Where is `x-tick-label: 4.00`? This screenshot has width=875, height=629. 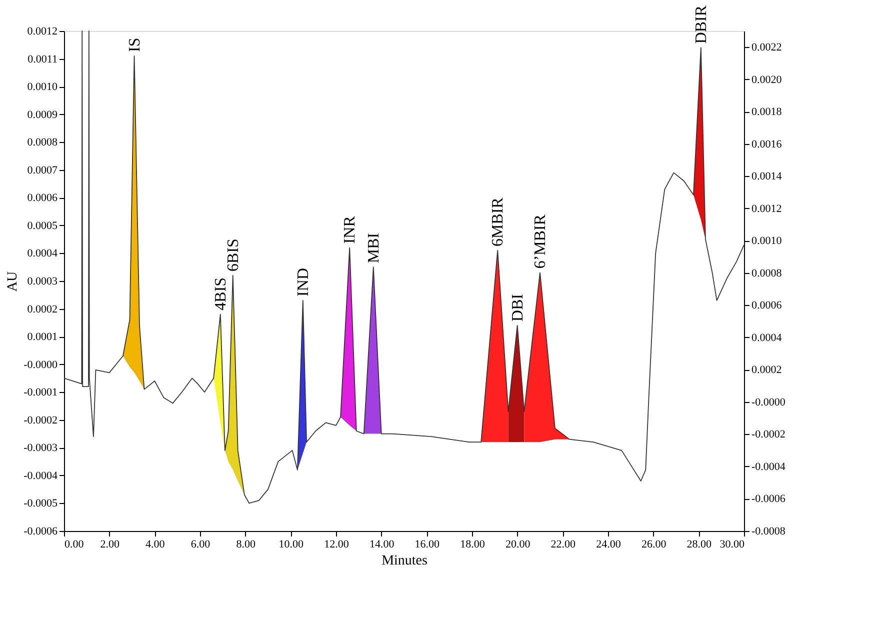
x-tick-label: 4.00 is located at coordinates (156, 544).